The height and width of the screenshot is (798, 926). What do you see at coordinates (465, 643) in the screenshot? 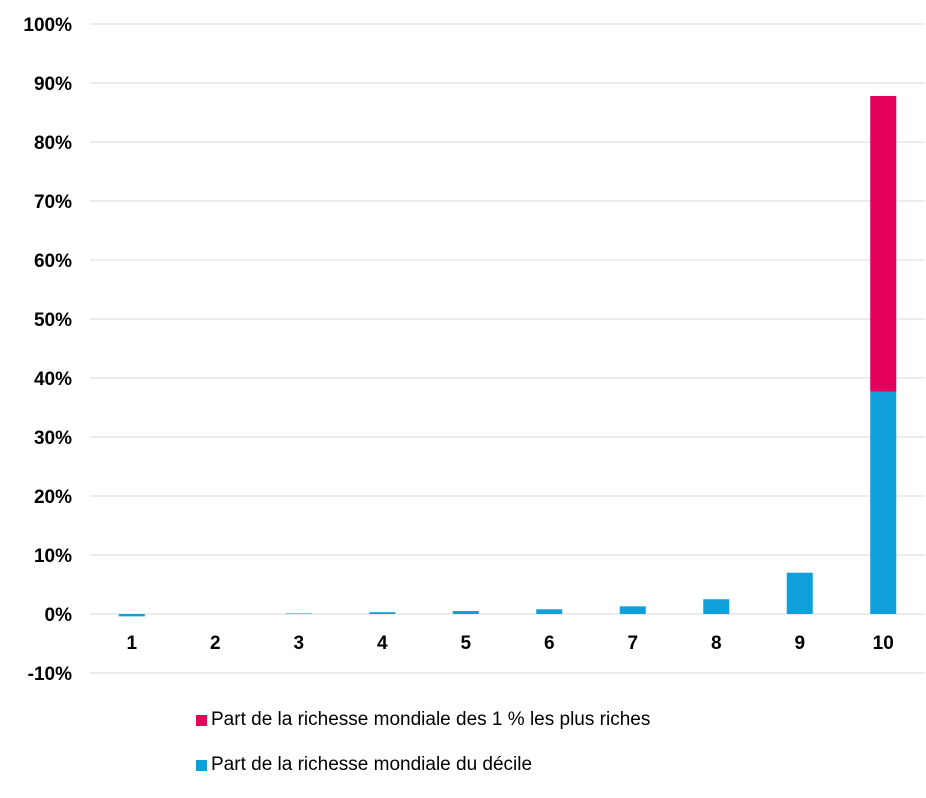
I see `x-tick-label: 5` at bounding box center [465, 643].